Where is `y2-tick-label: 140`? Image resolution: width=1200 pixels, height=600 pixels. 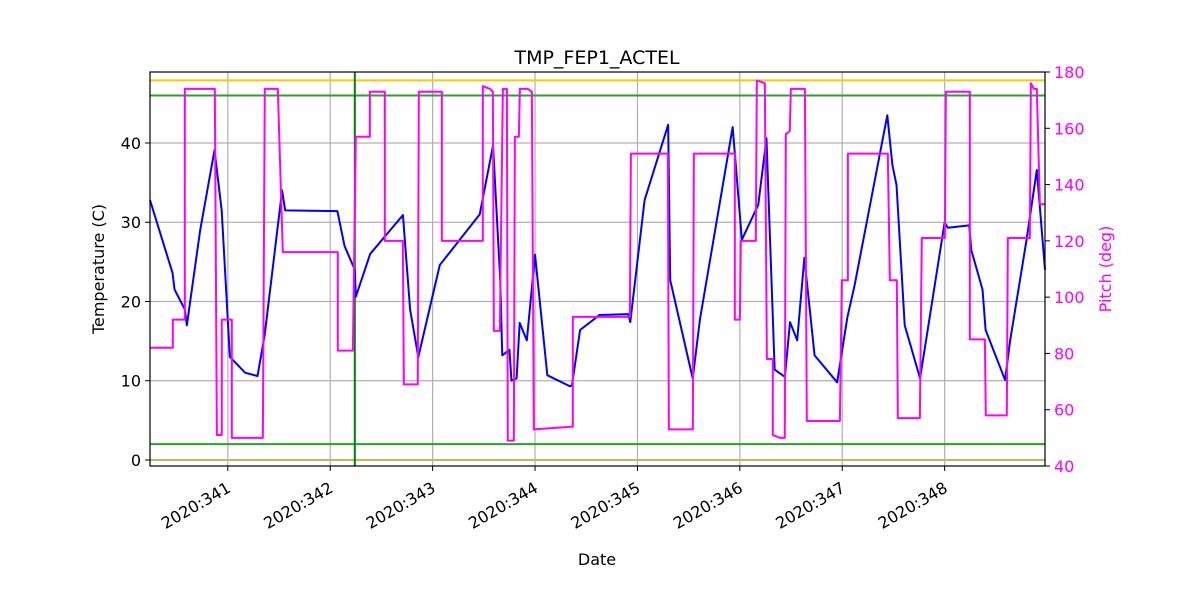 y2-tick-label: 140 is located at coordinates (1069, 185).